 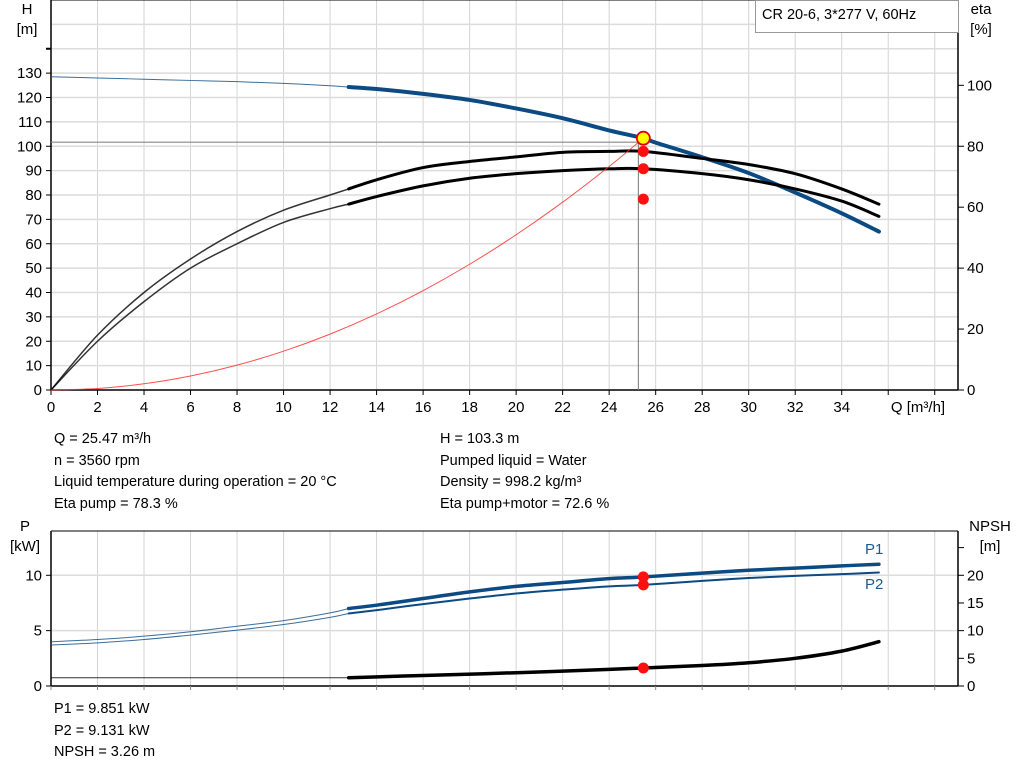 What do you see at coordinates (25, 526) in the screenshot?
I see `y-axis-label: P` at bounding box center [25, 526].